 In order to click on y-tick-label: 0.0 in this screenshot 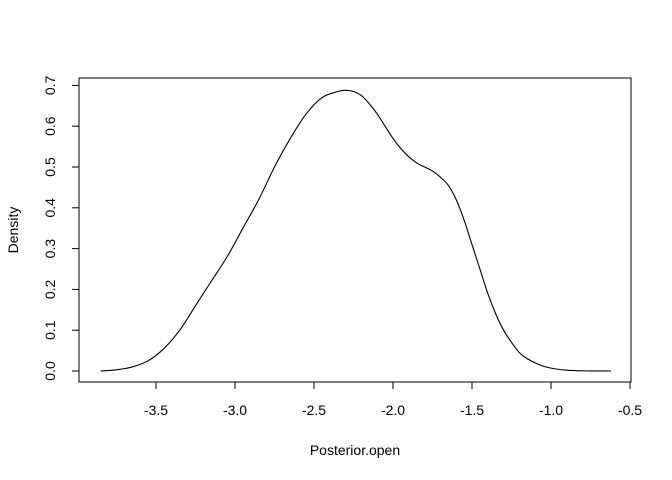, I will do `click(50, 371)`.